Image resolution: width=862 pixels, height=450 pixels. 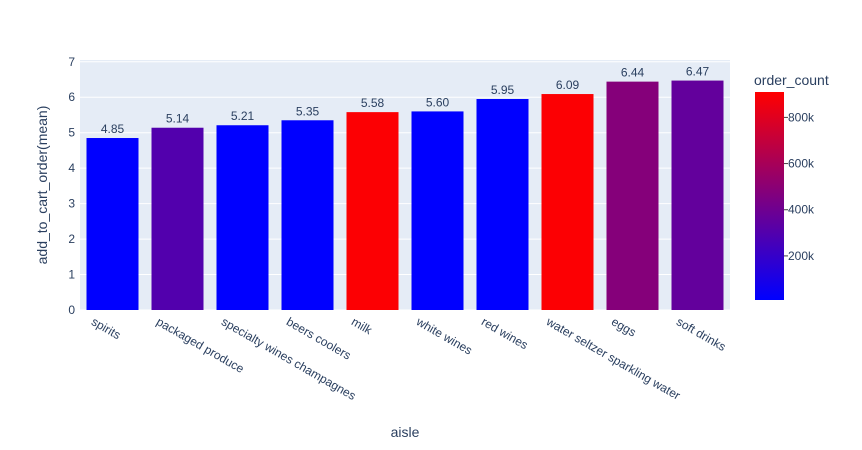 I want to click on bar-value-label: 6.09, so click(x=568, y=85).